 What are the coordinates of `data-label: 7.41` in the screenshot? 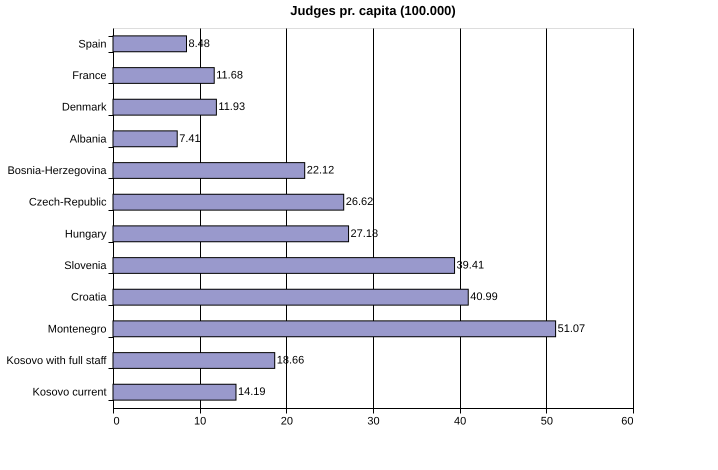 It's located at (190, 138).